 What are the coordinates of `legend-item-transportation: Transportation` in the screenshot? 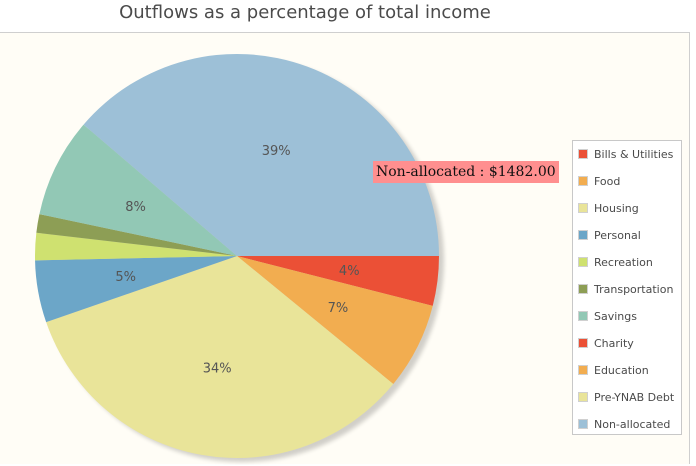 It's located at (625, 289).